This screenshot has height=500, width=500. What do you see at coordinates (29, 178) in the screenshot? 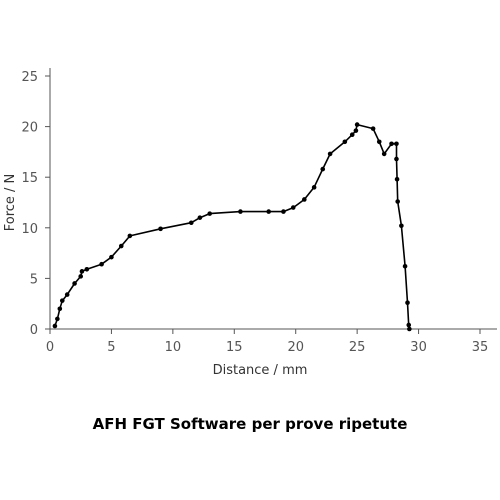
I see `y-tick-label: 15` at bounding box center [29, 178].